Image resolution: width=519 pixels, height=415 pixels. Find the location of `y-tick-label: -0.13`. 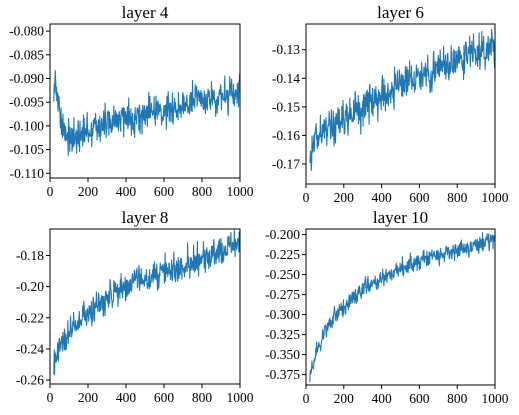

y-tick-label: -0.13 is located at coordinates (286, 49).